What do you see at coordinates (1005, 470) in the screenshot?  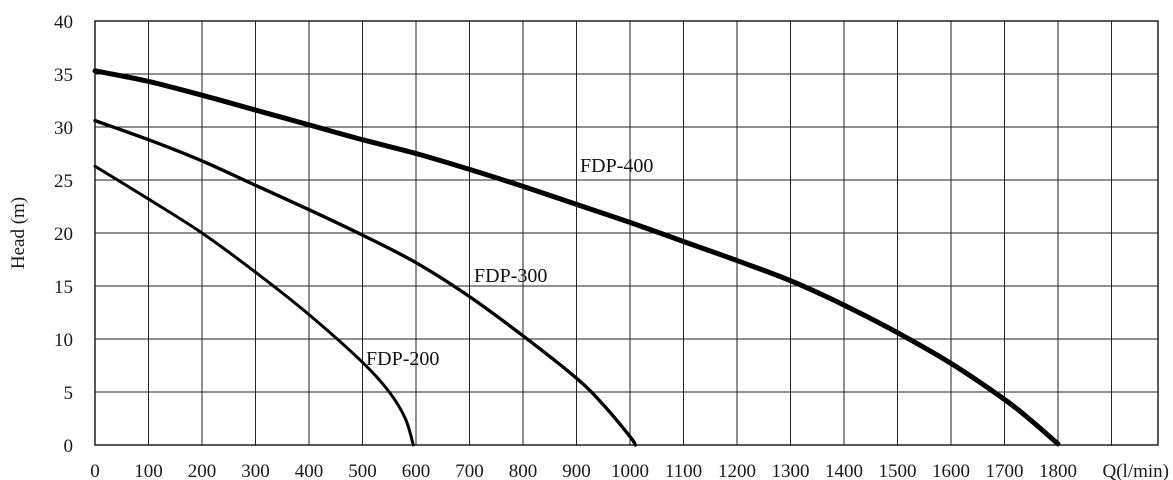 I see `x-tick-label: 1700` at bounding box center [1005, 470].